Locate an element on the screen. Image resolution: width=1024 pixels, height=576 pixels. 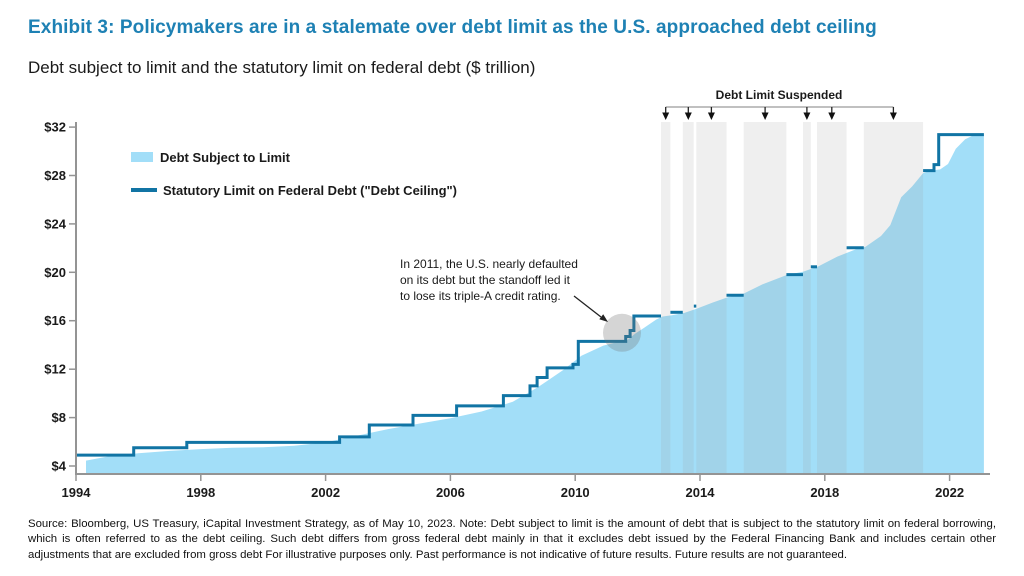
y-axis-tick-label: $12 is located at coordinates (55, 369).